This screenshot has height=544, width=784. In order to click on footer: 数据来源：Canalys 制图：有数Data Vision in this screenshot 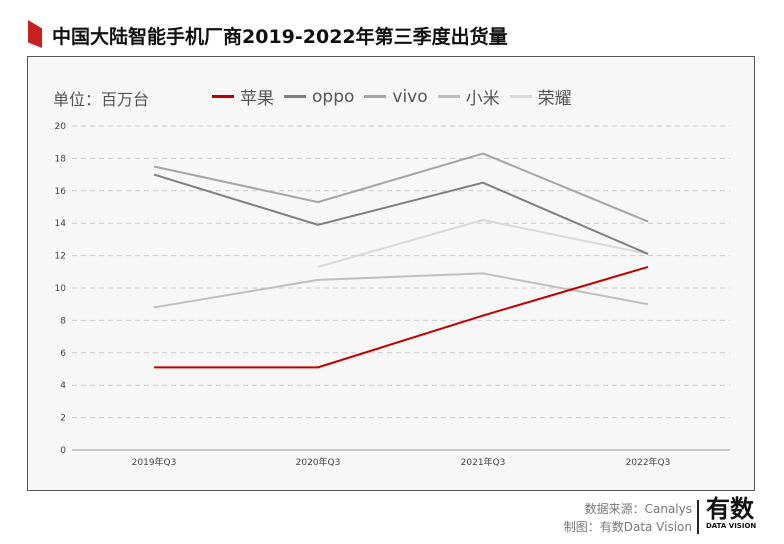, I will do `click(628, 518)`.